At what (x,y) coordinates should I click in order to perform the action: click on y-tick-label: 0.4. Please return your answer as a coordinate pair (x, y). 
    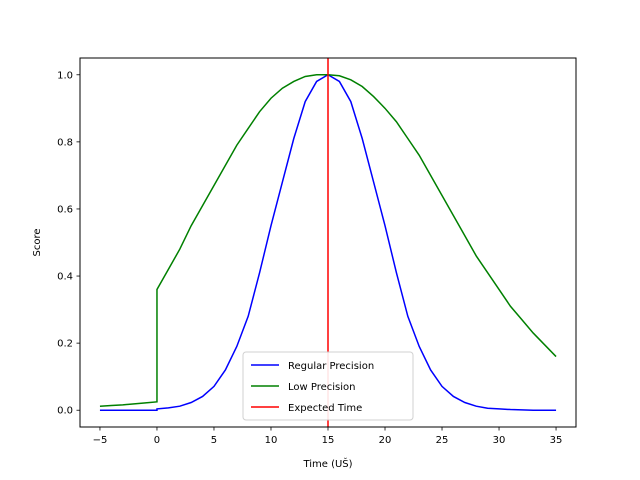
    Looking at the image, I should click on (65, 277).